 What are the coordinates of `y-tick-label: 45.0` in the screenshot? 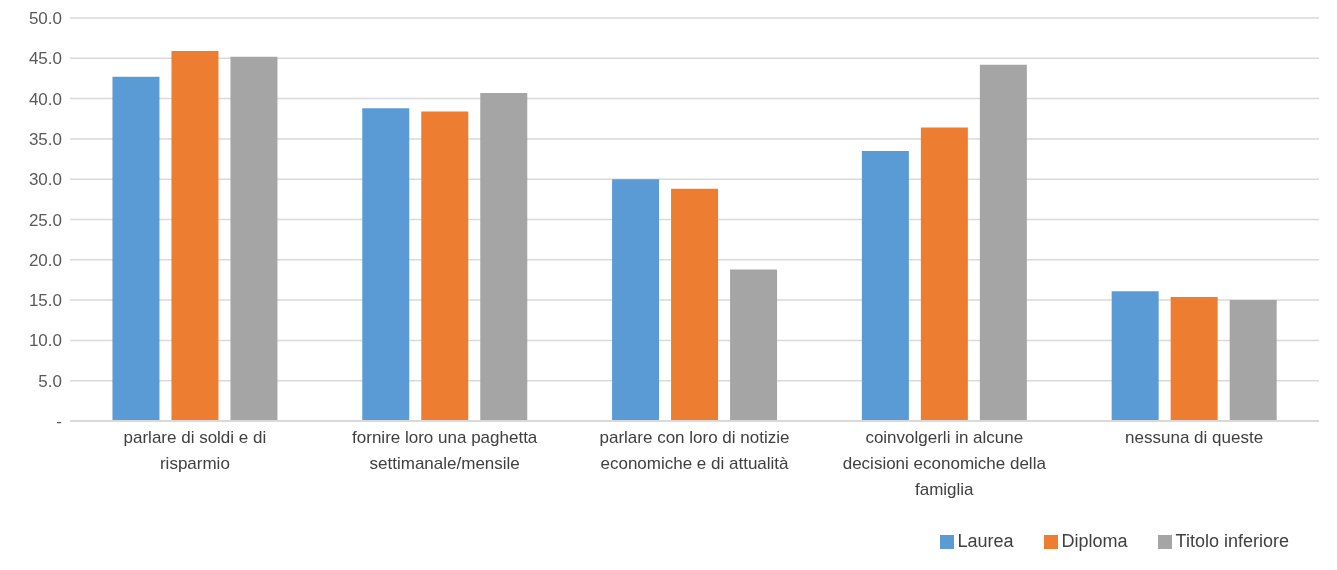 It's located at (45, 59).